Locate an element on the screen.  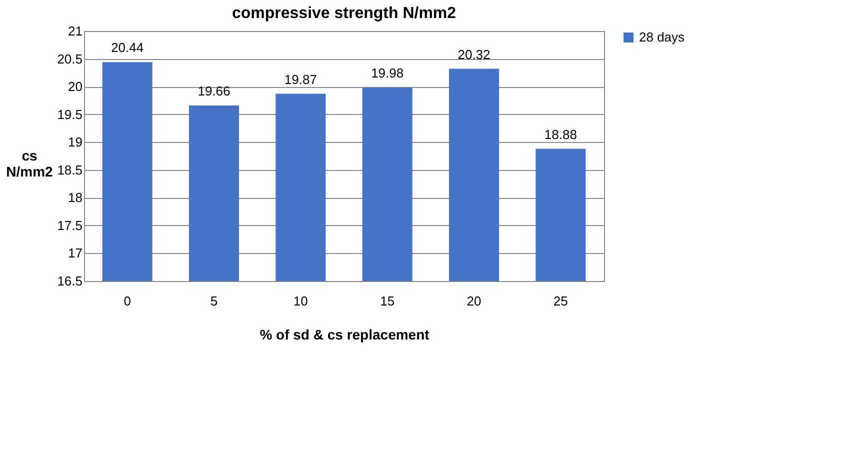
x-tick-label: 20 is located at coordinates (474, 301).